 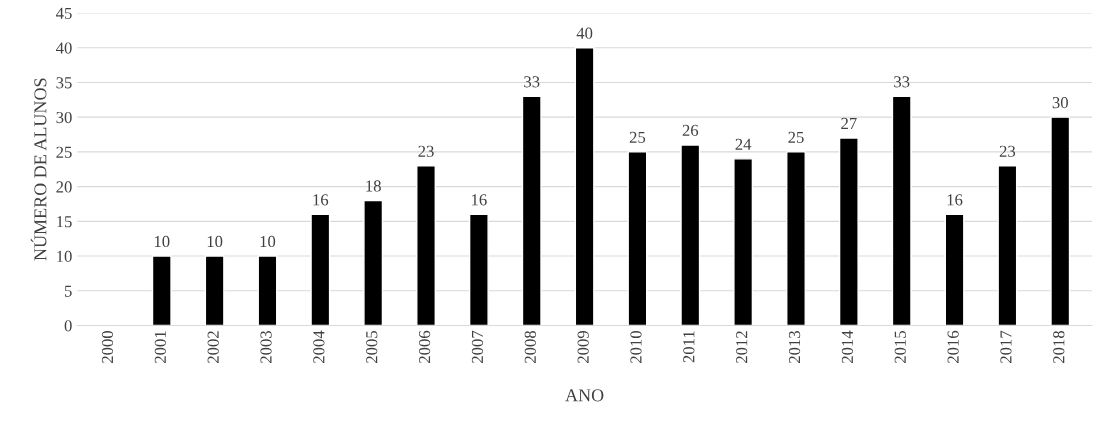 I want to click on y-tick-label: 45, so click(x=64, y=13).